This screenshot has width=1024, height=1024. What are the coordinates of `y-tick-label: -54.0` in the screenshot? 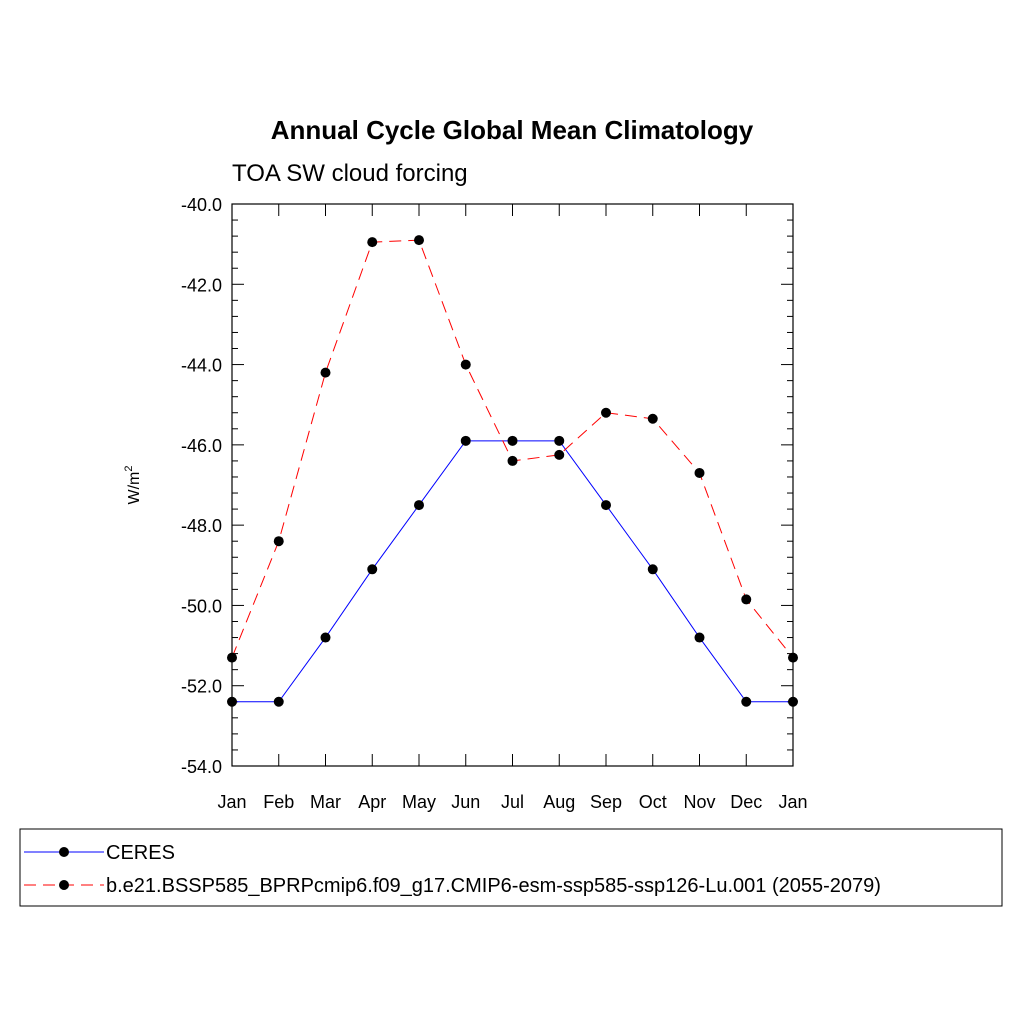 It's located at (201, 767).